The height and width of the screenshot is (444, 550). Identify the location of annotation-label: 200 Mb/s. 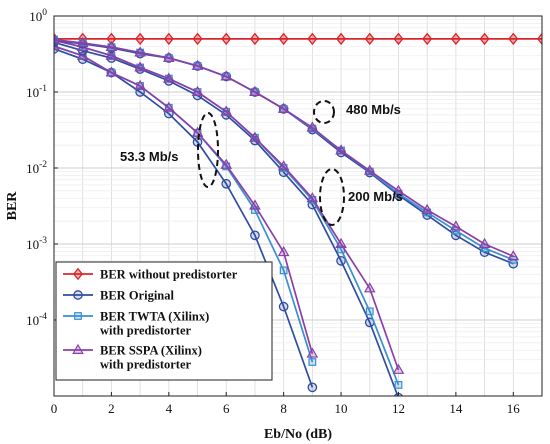
(375, 196).